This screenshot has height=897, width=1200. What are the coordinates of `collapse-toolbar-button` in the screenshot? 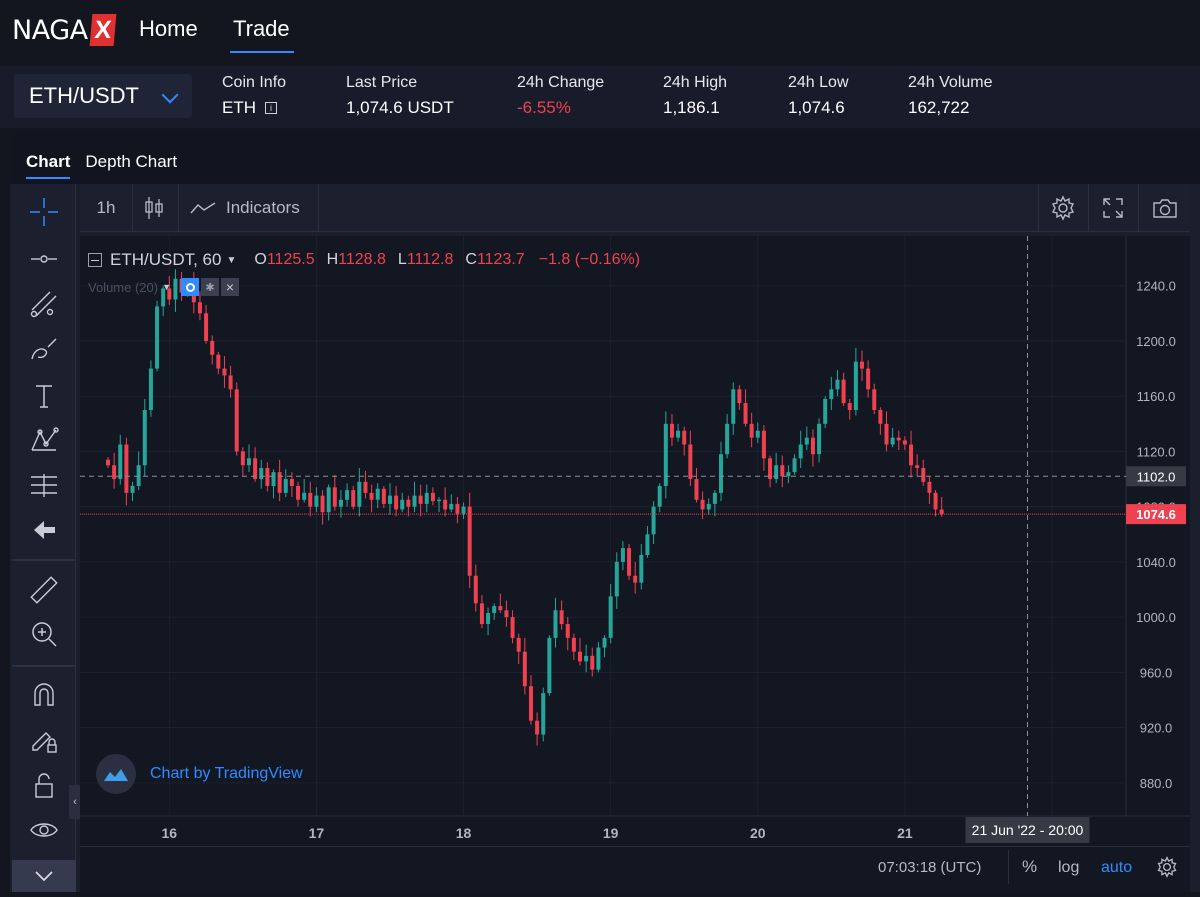 It's located at (44, 876).